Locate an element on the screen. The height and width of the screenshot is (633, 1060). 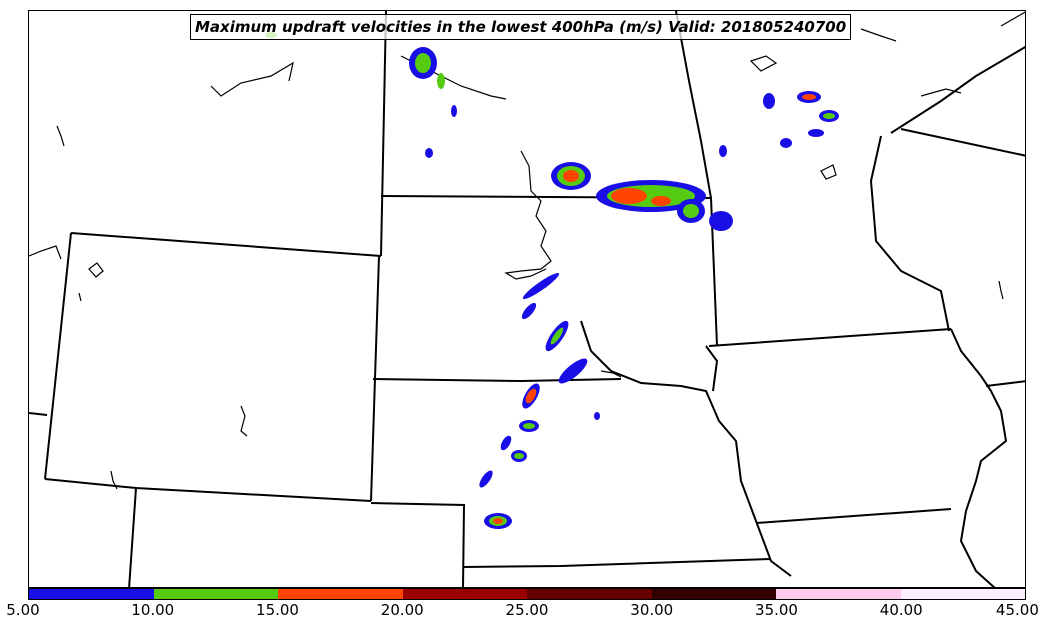
boundary-sd-ne is located at coordinates (497, 380).